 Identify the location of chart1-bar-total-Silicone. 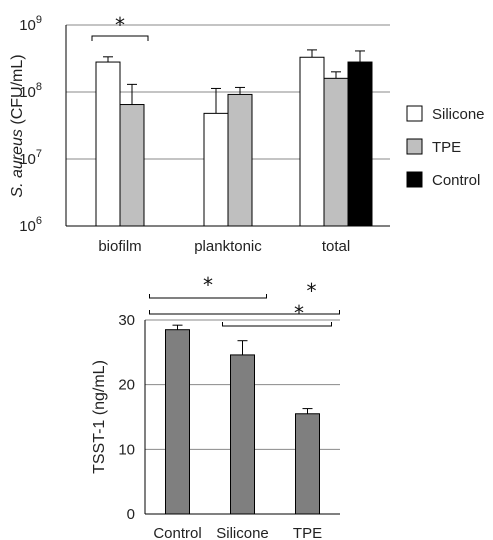
(312, 141).